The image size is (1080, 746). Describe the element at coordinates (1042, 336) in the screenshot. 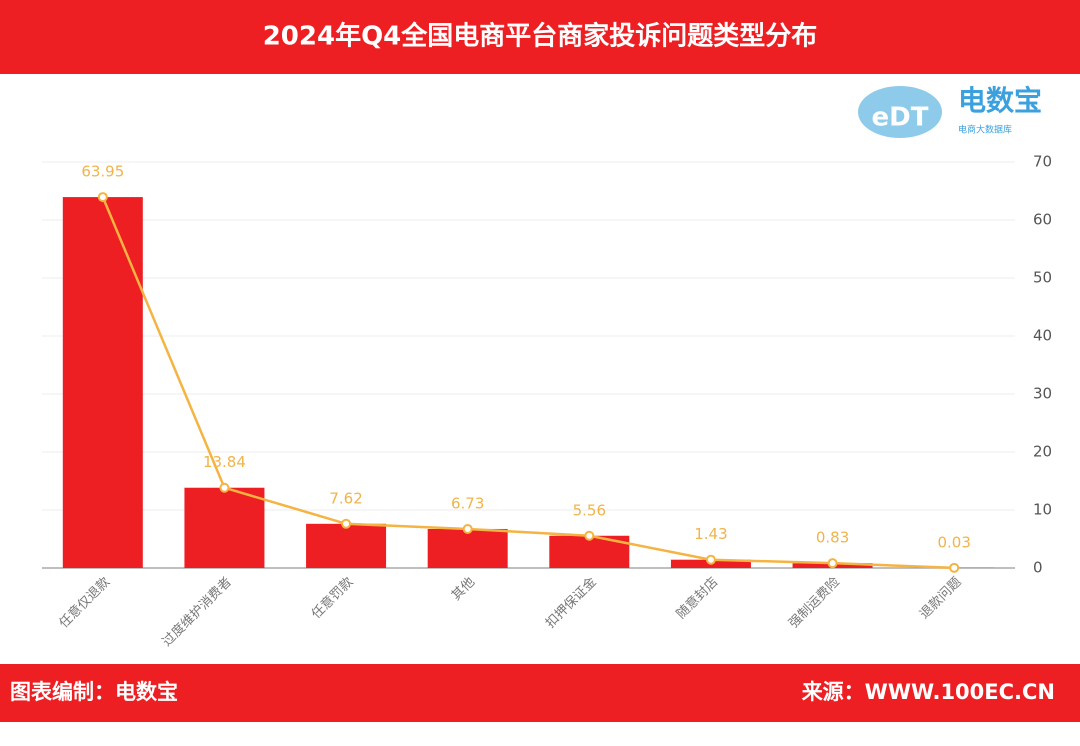

I see `y-tick-label: 40` at that location.